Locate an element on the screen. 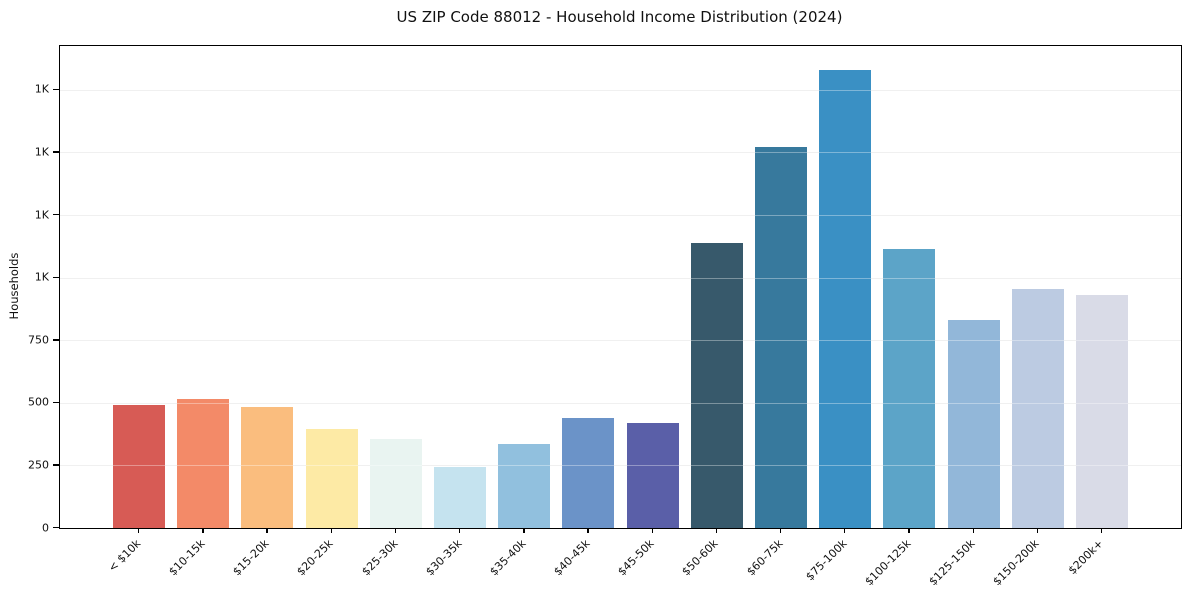 The image size is (1189, 590). x-tick-label: $45-50k is located at coordinates (636, 558).